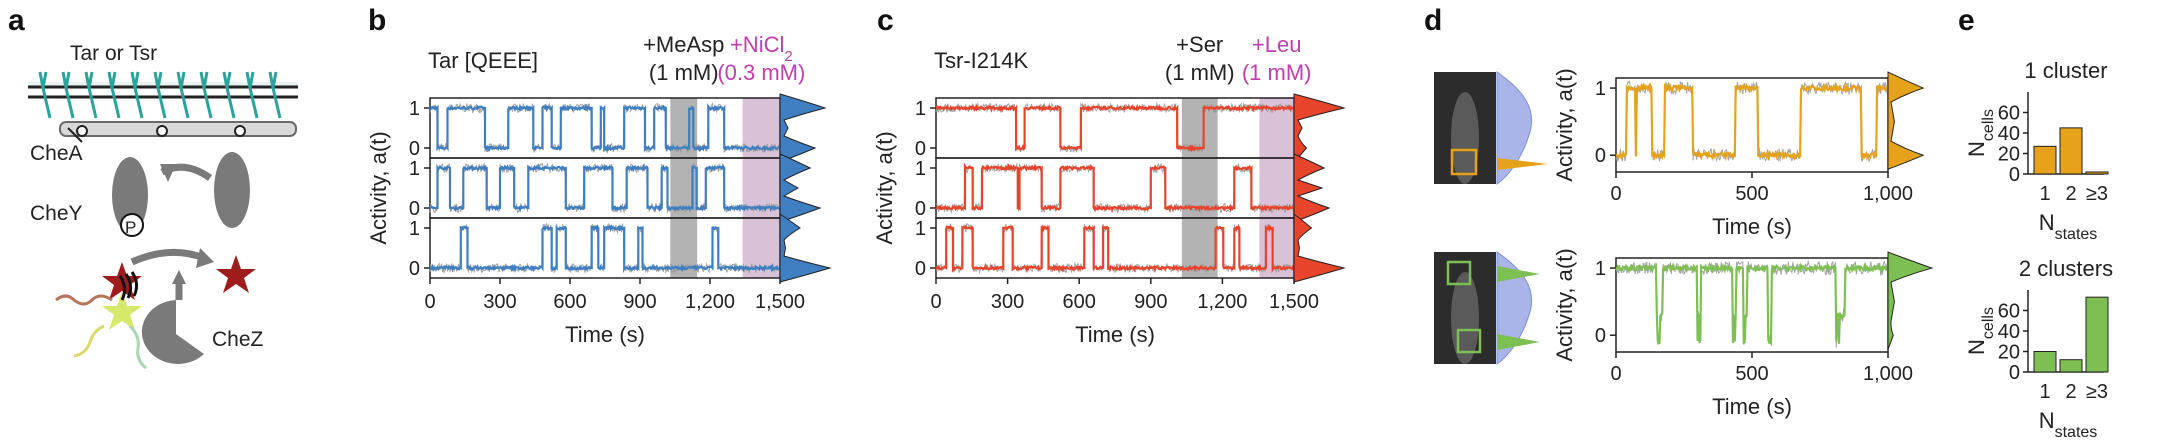 The width and height of the screenshot is (2168, 442). What do you see at coordinates (1294, 302) in the screenshot?
I see `x-tick-label: 1,500` at bounding box center [1294, 302].